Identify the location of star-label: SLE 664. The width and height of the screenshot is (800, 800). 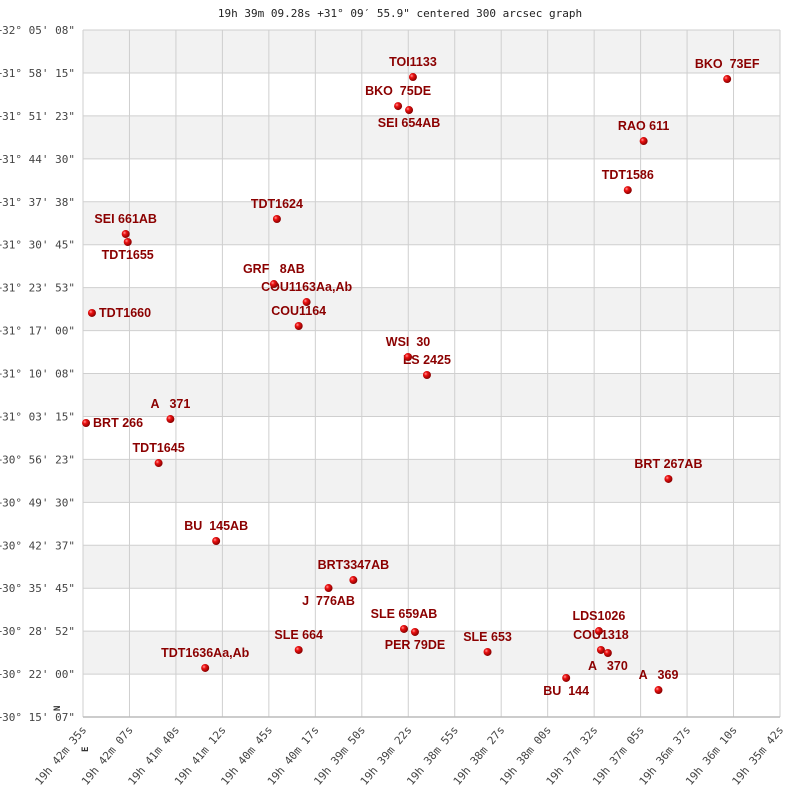
(298, 635).